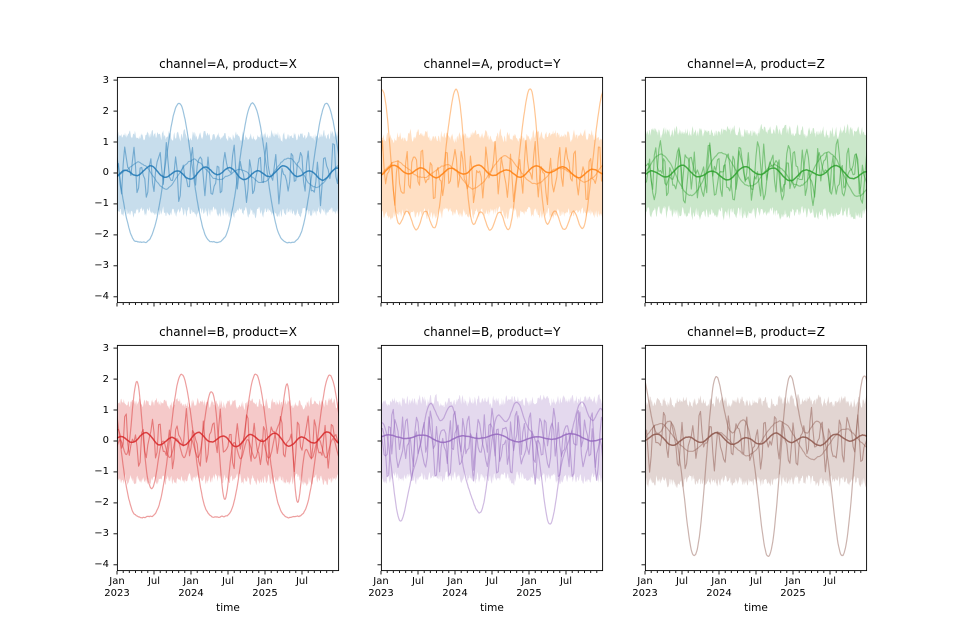 The image size is (960, 640). I want to click on subplot-channel-a-product-x: channel=A, product=X 3 2 1 0 −1 −2 −3 −4, so click(217, 182).